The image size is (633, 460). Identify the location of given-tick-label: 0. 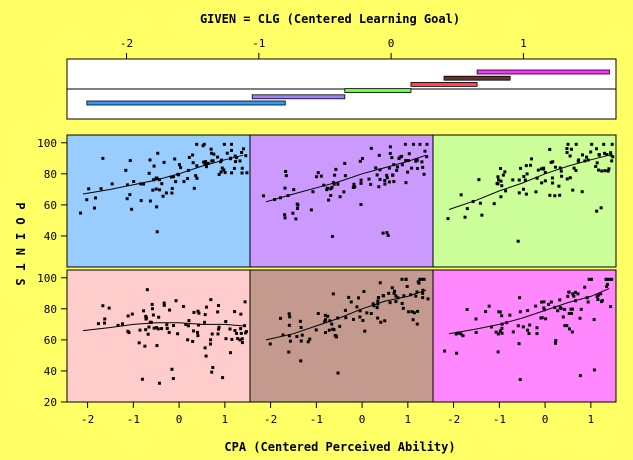
(391, 43).